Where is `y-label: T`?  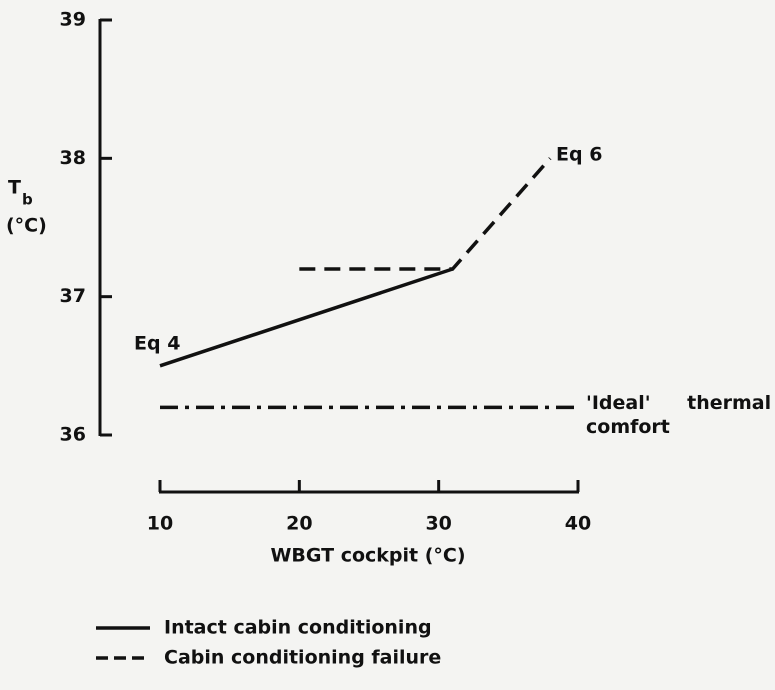
y-label: T is located at coordinates (14, 188).